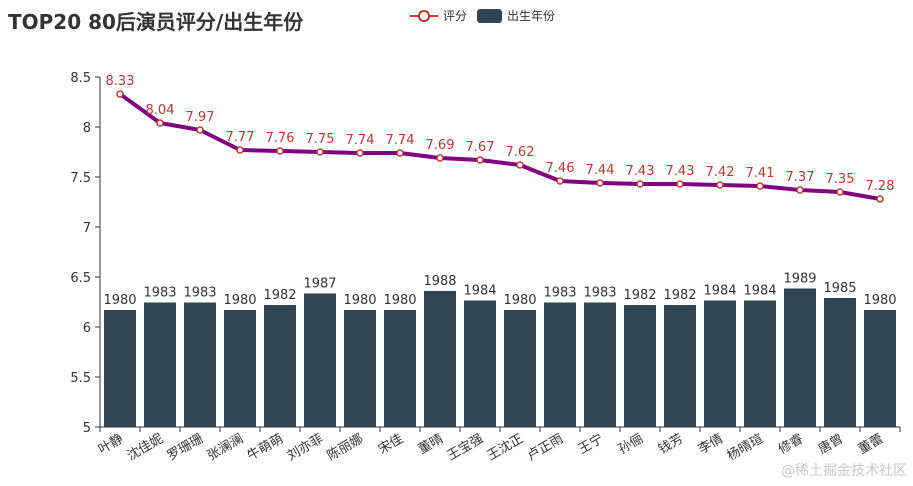 The image size is (913, 486). Describe the element at coordinates (631, 444) in the screenshot. I see `x-tick-label: 孙俪` at that location.